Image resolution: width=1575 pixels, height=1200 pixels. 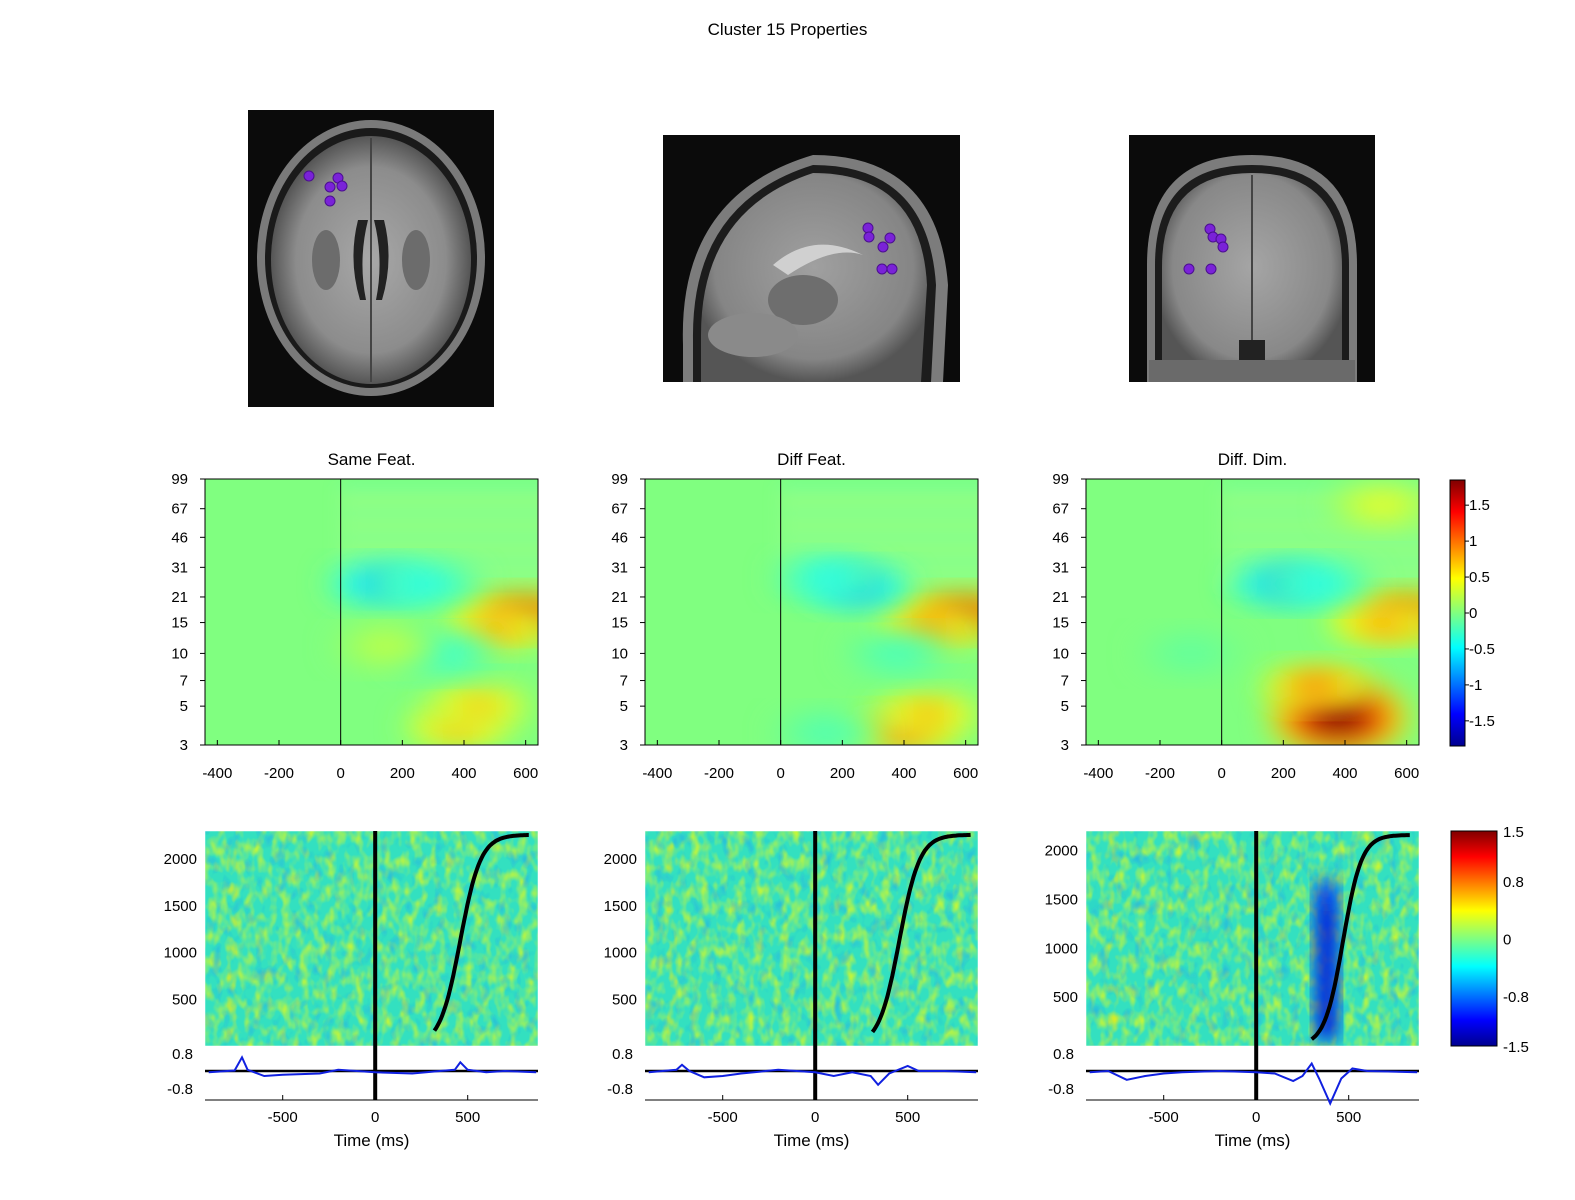 I want to click on sagittal-slice, so click(x=815, y=268).